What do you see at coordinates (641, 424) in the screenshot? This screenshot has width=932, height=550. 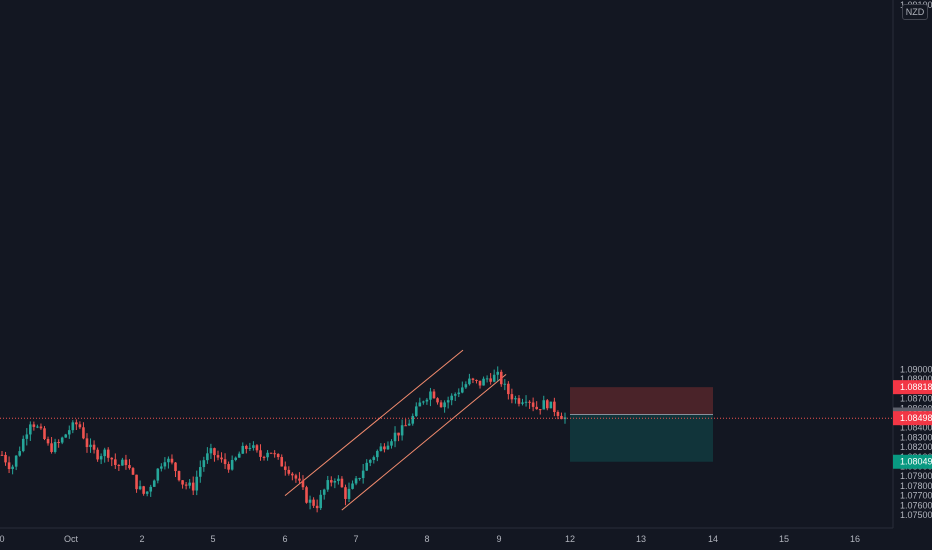 I see `position-zones` at bounding box center [641, 424].